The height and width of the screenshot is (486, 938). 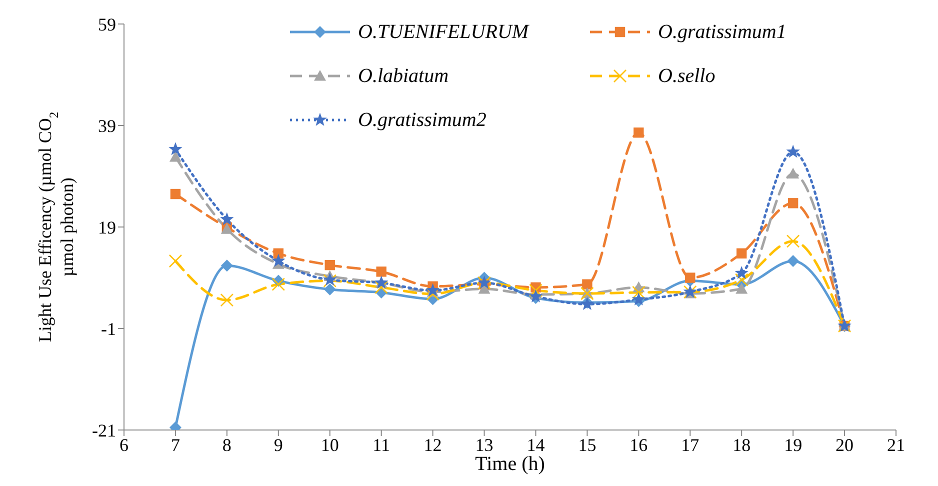 I want to click on x-tick-label: 19, so click(x=793, y=444).